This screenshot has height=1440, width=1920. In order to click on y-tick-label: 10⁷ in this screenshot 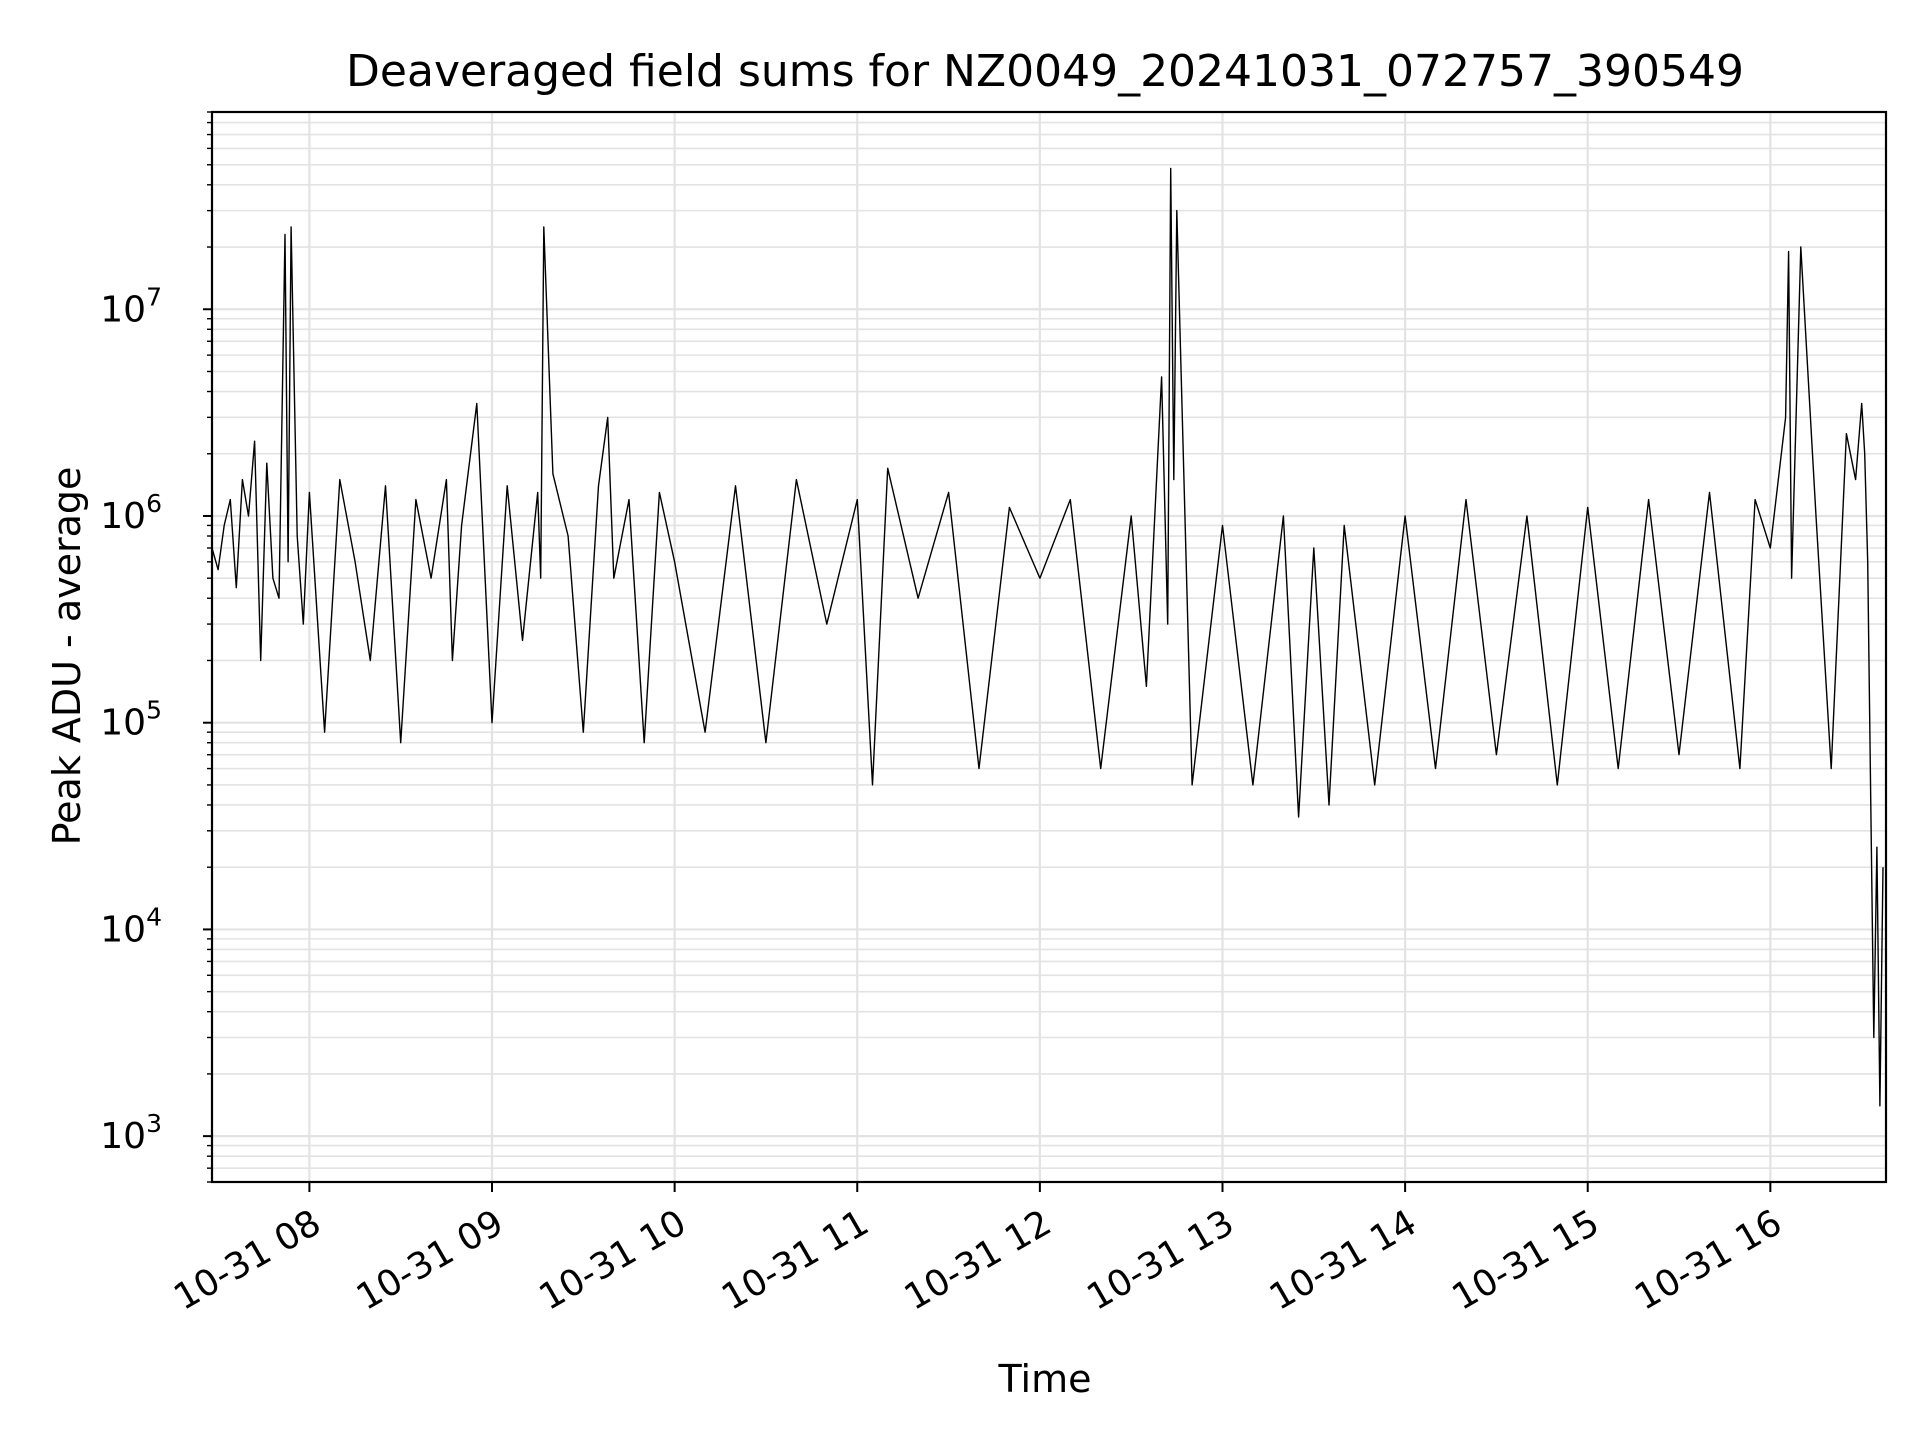, I will do `click(131, 306)`.